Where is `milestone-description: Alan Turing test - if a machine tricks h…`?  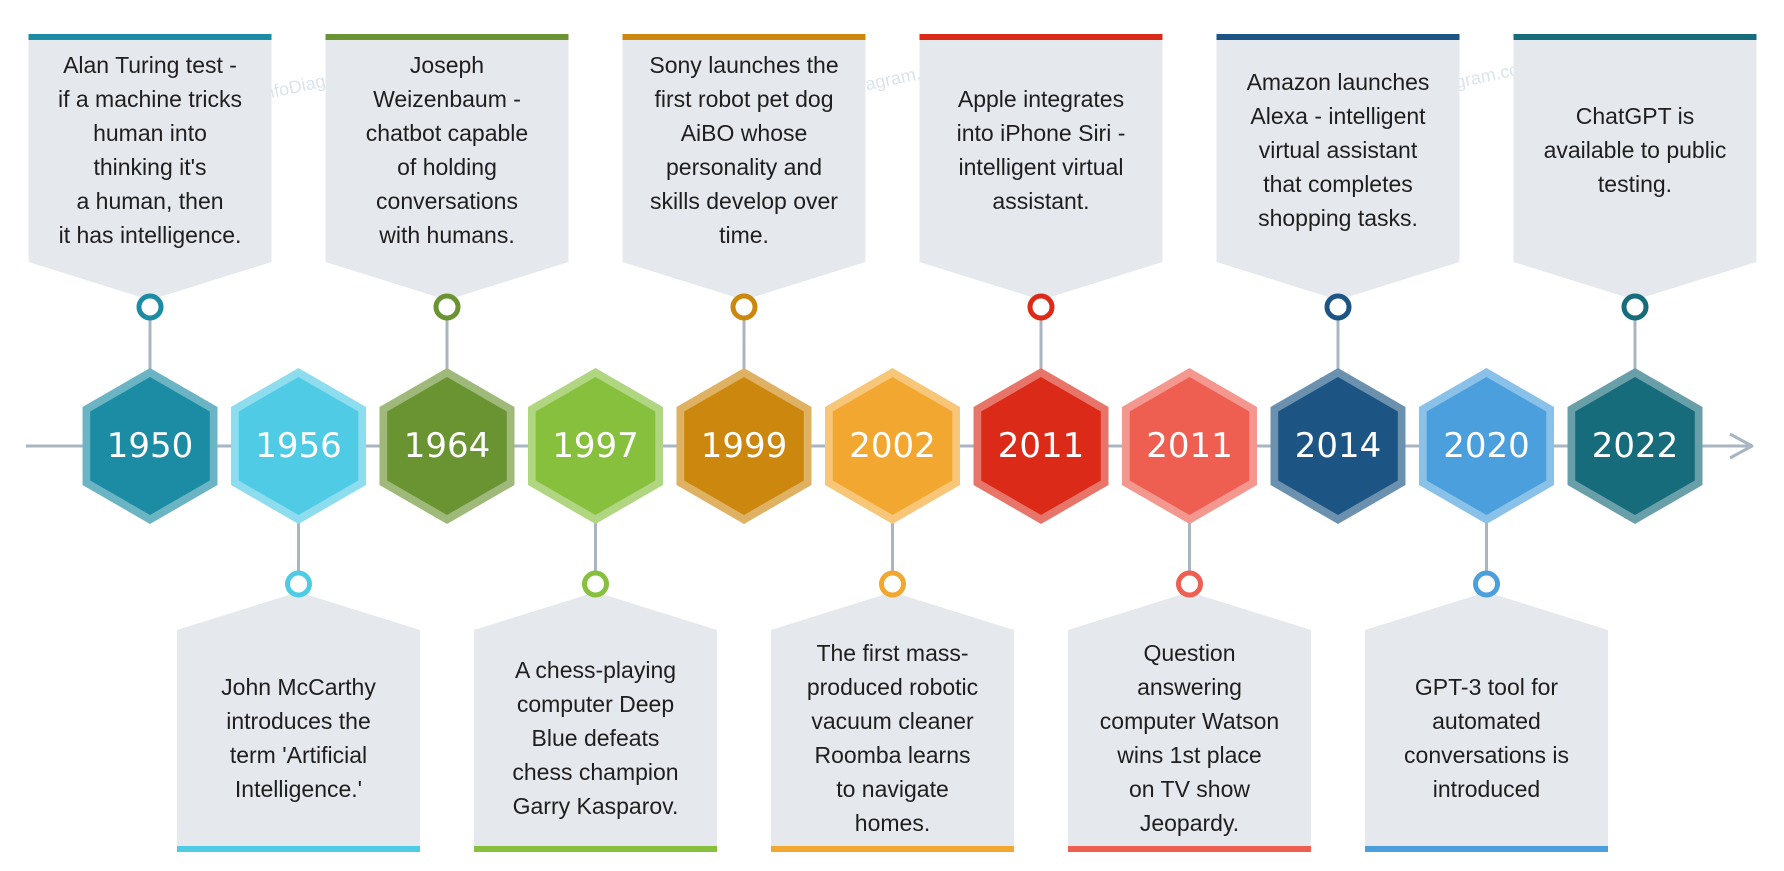 milestone-description: Alan Turing test - if a machine tricks h… is located at coordinates (150, 150).